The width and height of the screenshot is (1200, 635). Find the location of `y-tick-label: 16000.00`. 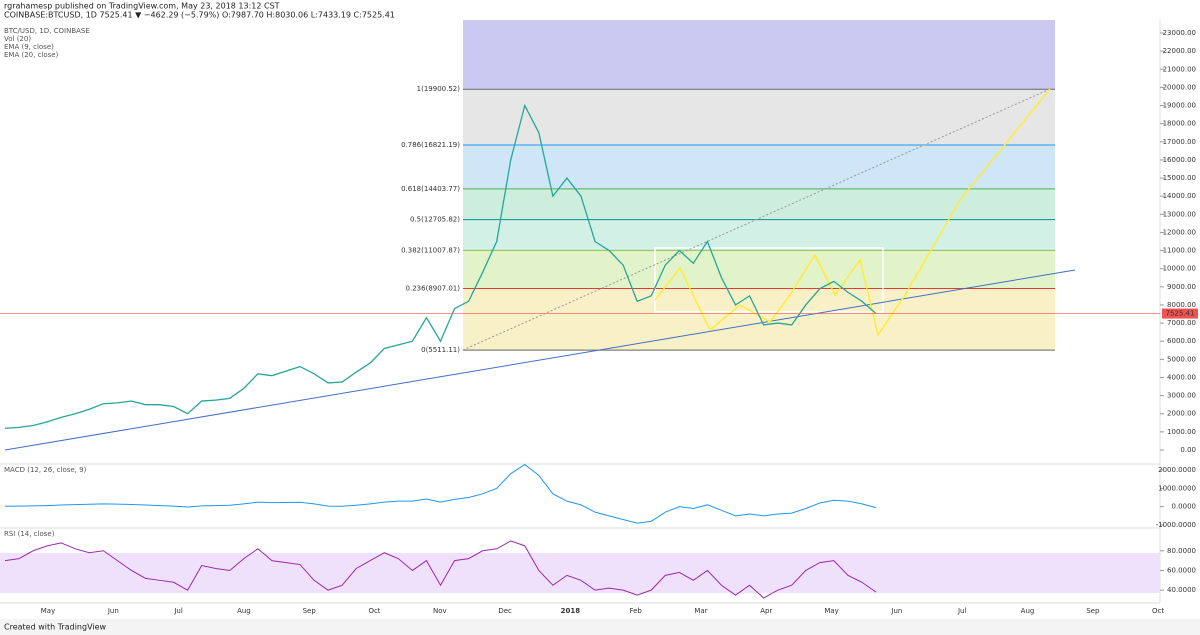

y-tick-label: 16000.00 is located at coordinates (1179, 160).